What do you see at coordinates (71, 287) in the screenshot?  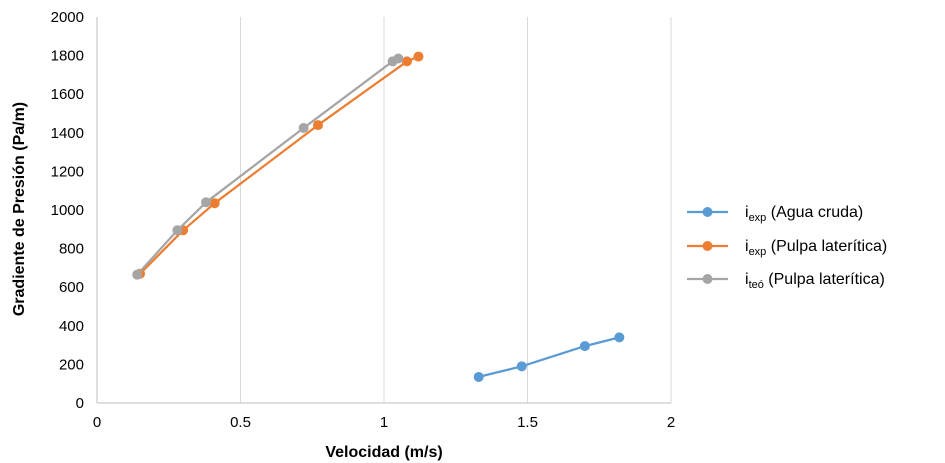 I see `y-tick-label: 600` at bounding box center [71, 287].